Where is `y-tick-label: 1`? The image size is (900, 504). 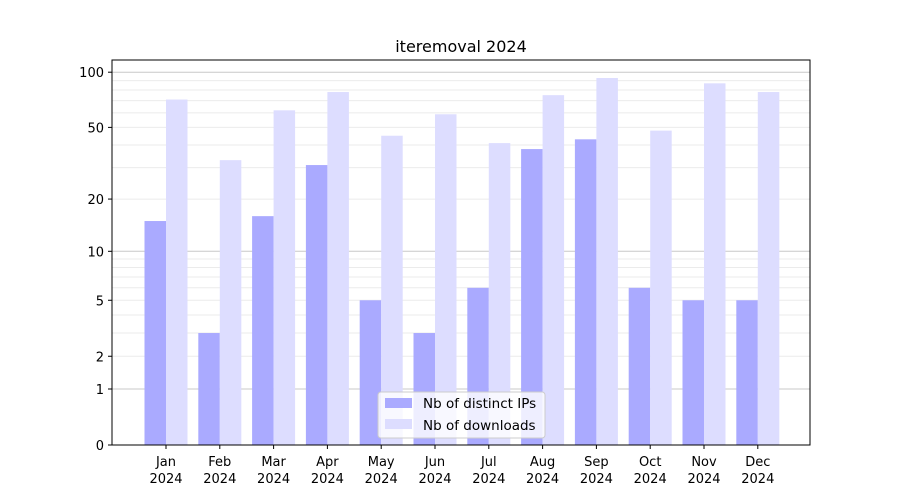
y-tick-label: 1 is located at coordinates (100, 390).